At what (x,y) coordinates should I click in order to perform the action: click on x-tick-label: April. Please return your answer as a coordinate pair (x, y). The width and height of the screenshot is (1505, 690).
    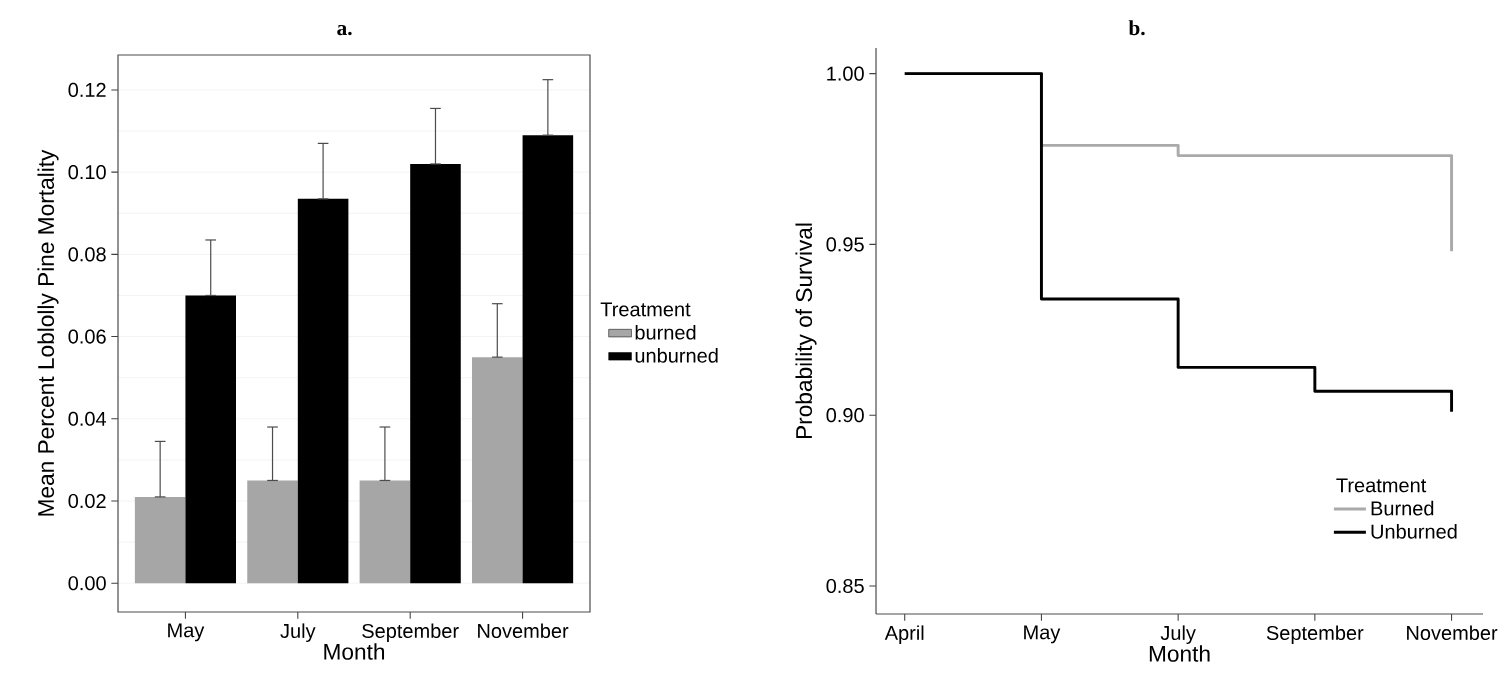
    Looking at the image, I should click on (904, 635).